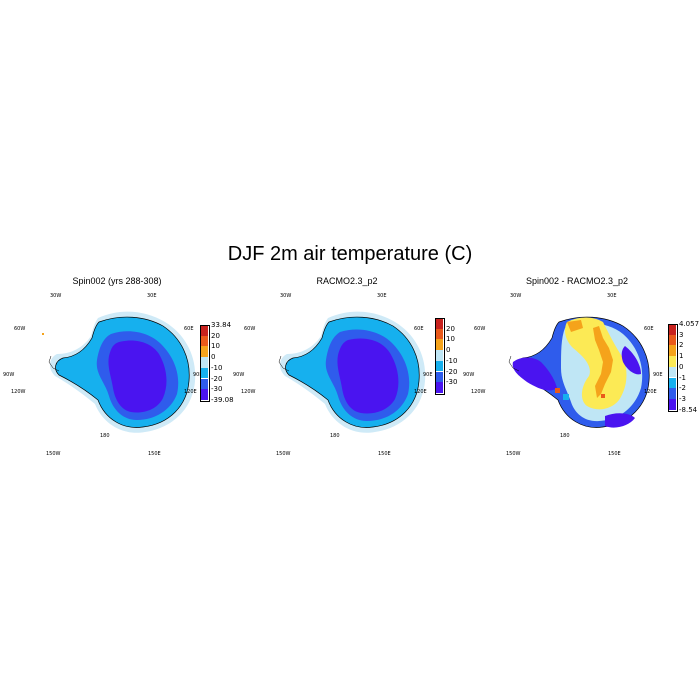  Describe the element at coordinates (681, 356) in the screenshot. I see `colorbar-label: 1` at that location.